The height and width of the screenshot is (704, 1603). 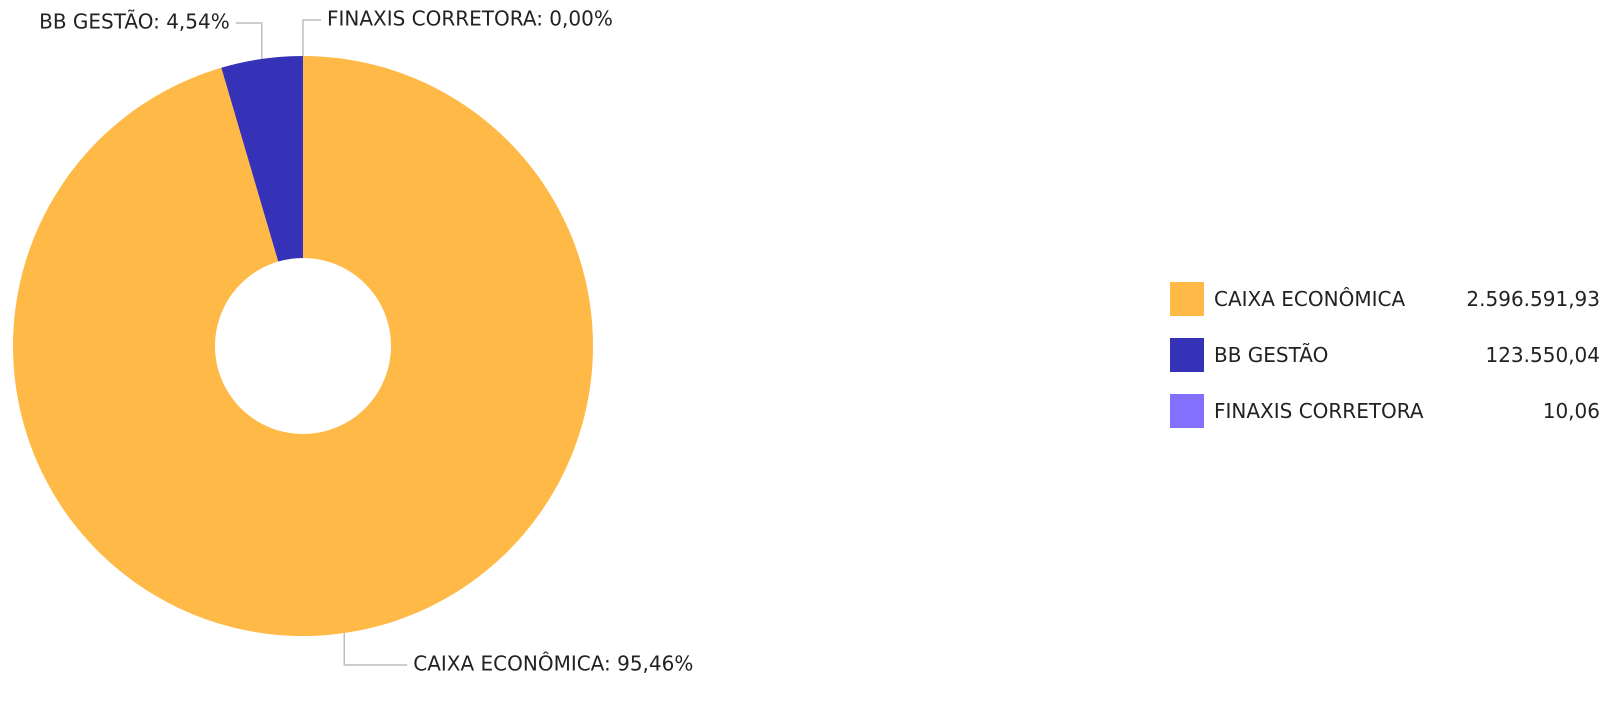 What do you see at coordinates (1533, 299) in the screenshot?
I see `legend-value: 2.596.591,93` at bounding box center [1533, 299].